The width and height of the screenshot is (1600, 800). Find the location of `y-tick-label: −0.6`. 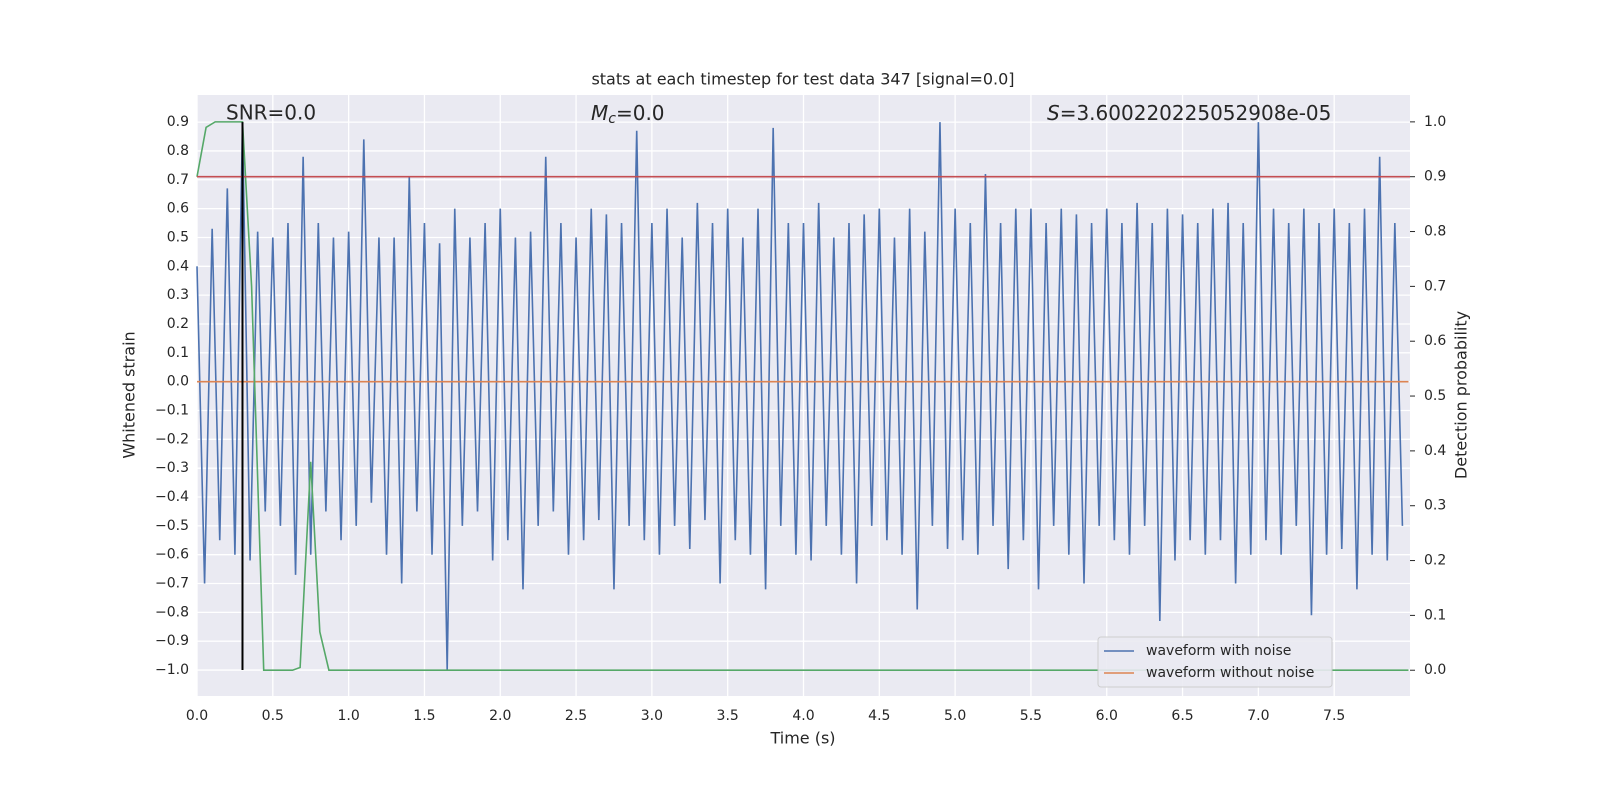

y-tick-label: −0.6 is located at coordinates (172, 555).